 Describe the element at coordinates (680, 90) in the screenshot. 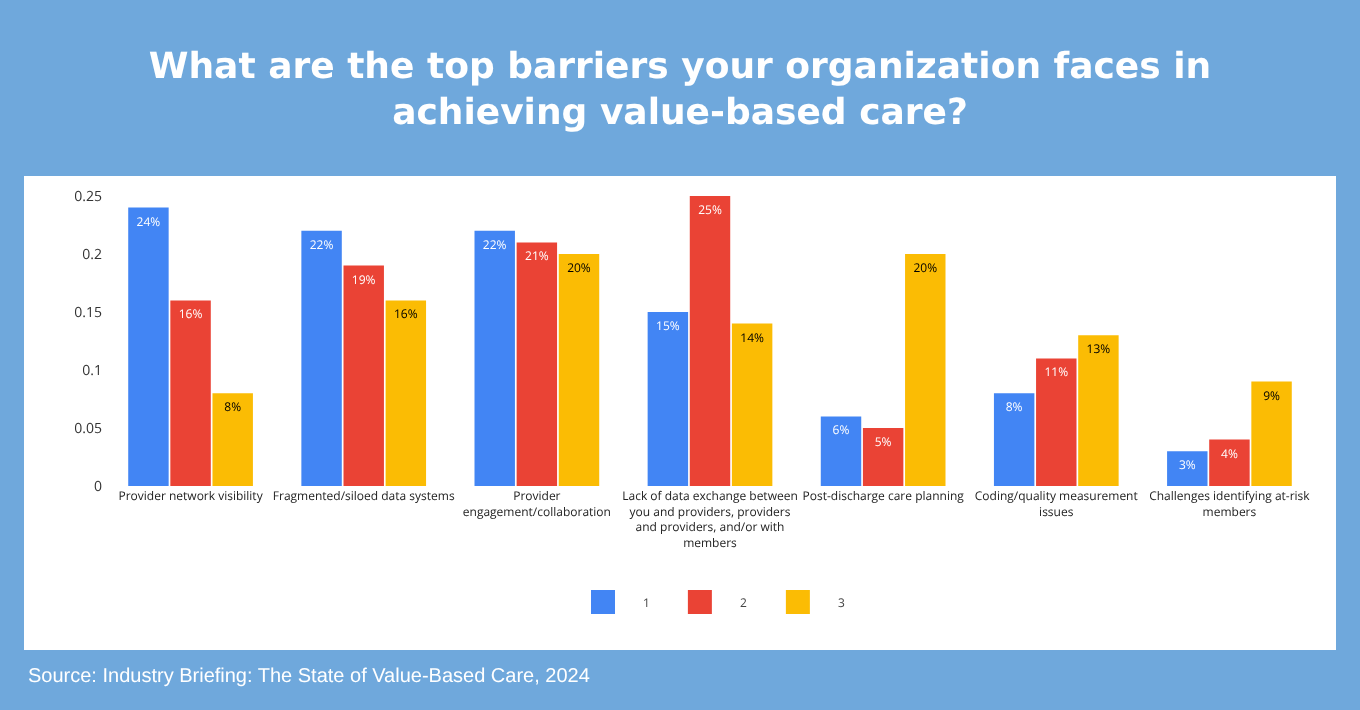

I see `chart-title: What are the top barriers your organization faces in achieving value-based care?` at that location.